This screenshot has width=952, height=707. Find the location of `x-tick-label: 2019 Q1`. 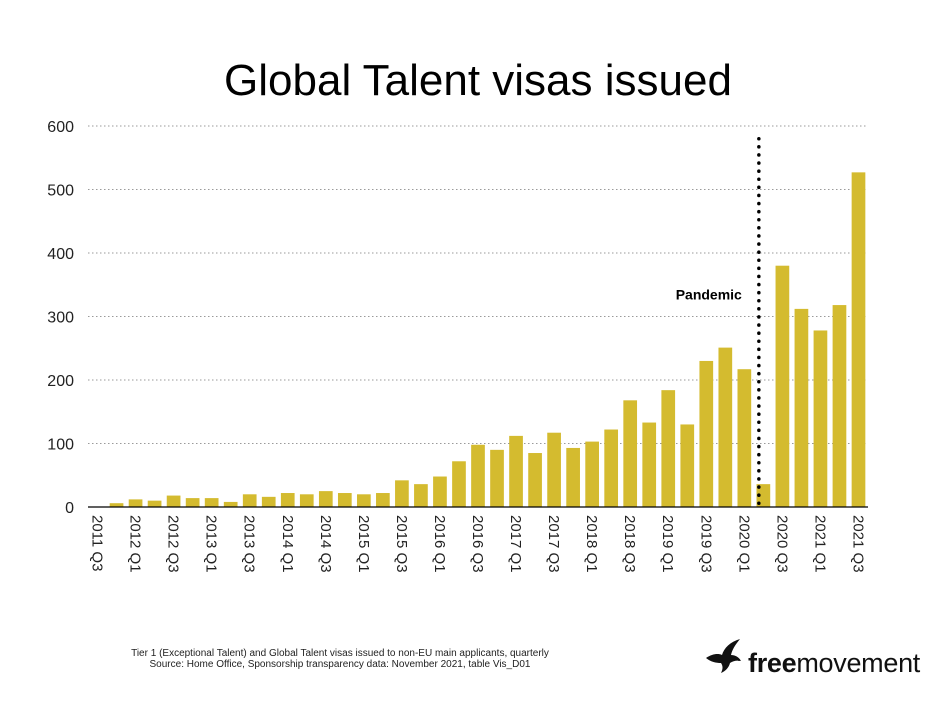

x-tick-label: 2019 Q1 is located at coordinates (667, 544).